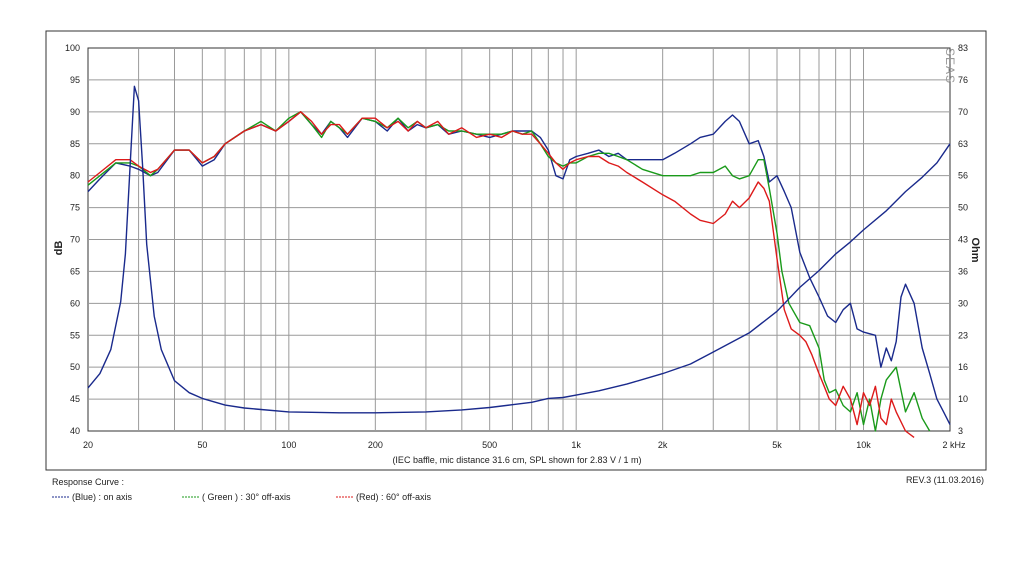 This screenshot has height=588, width=1024. Describe the element at coordinates (576, 445) in the screenshot. I see `x-tick-label: 1k` at that location.